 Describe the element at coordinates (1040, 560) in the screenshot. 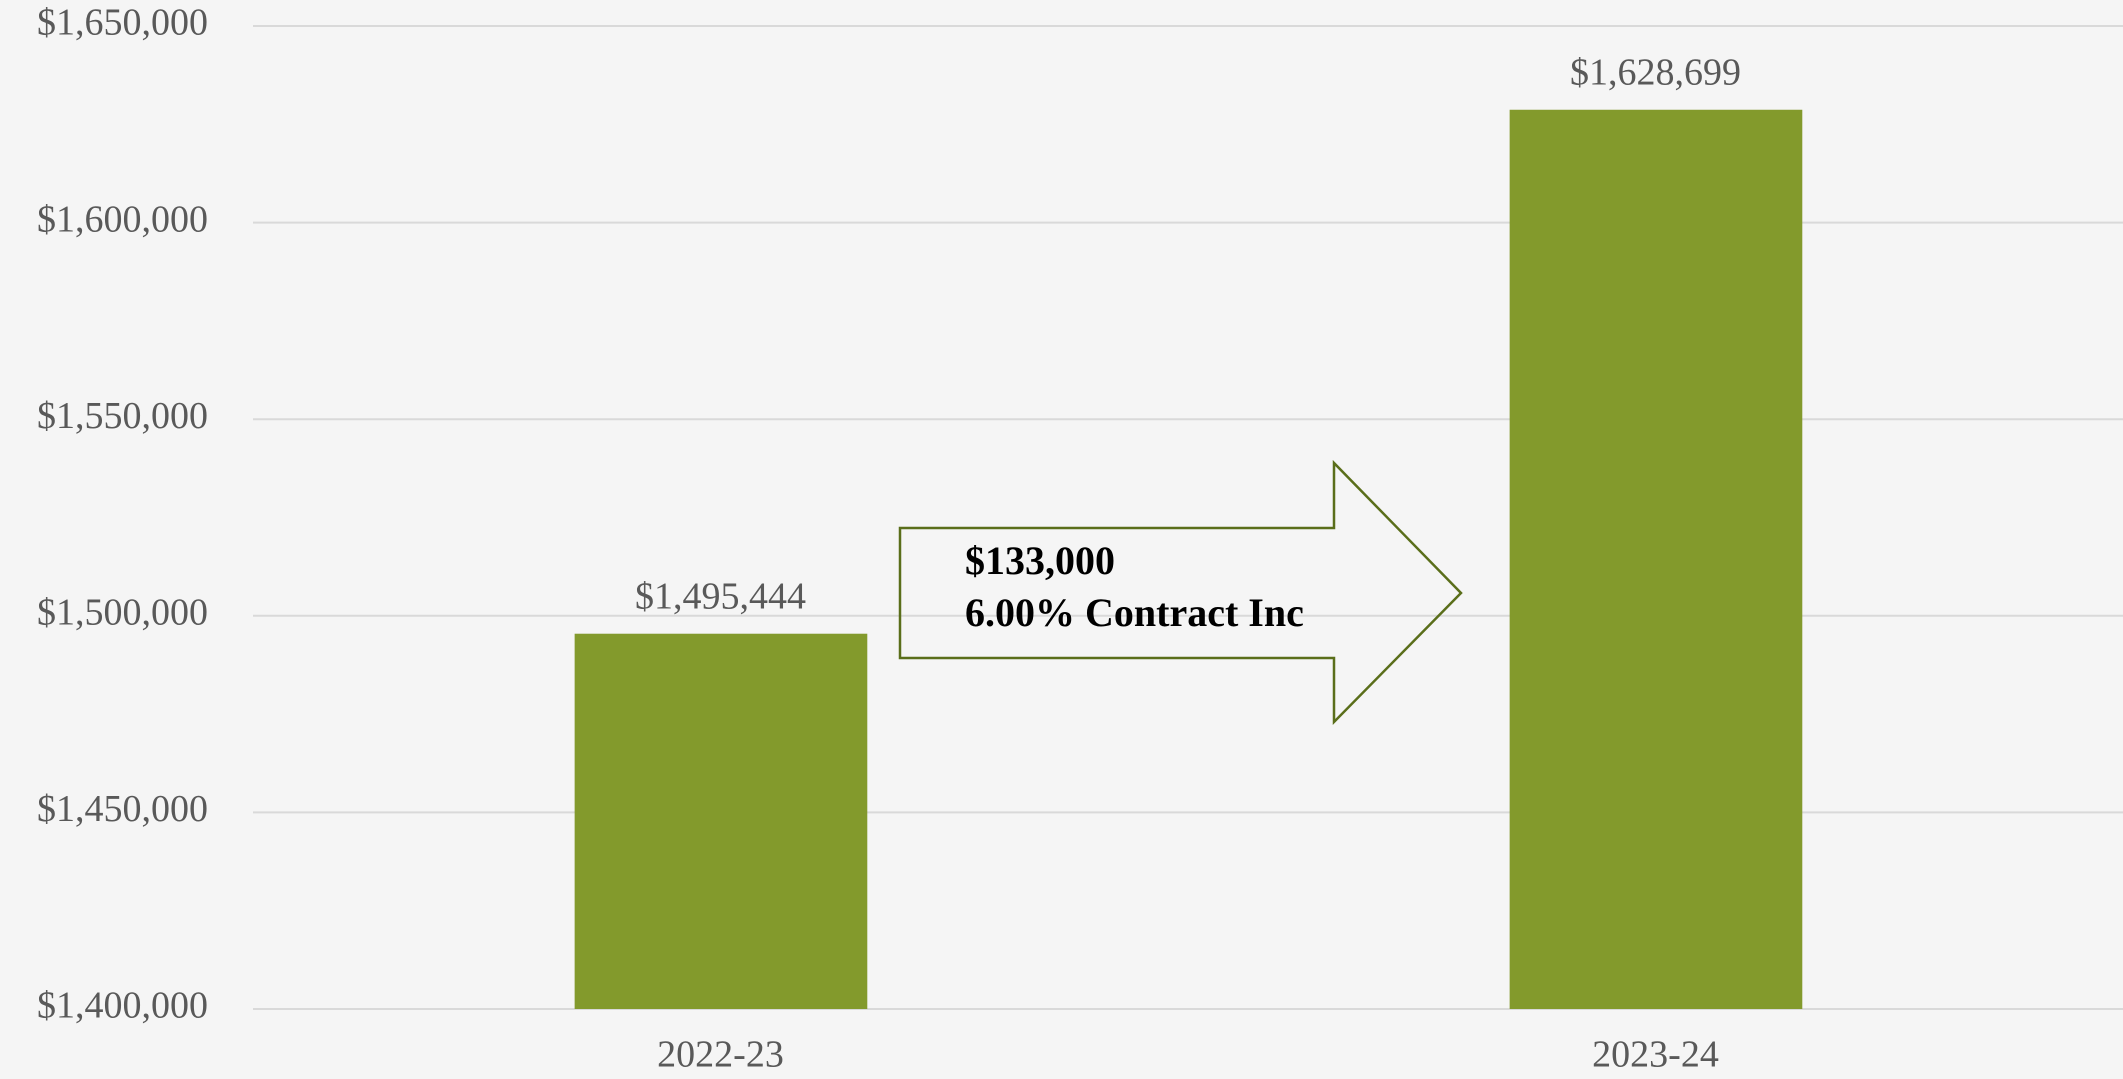

I see `annotation: $133,000` at that location.